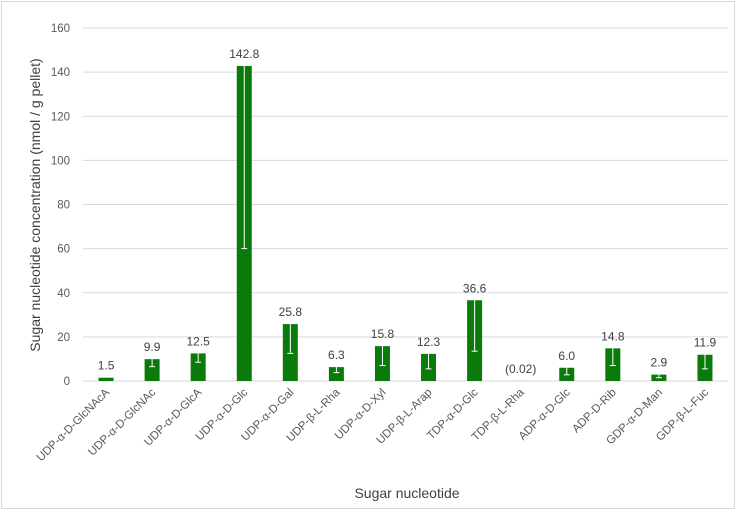 This screenshot has width=738, height=511. What do you see at coordinates (60, 73) in the screenshot?
I see `y-tick-label: 140` at bounding box center [60, 73].